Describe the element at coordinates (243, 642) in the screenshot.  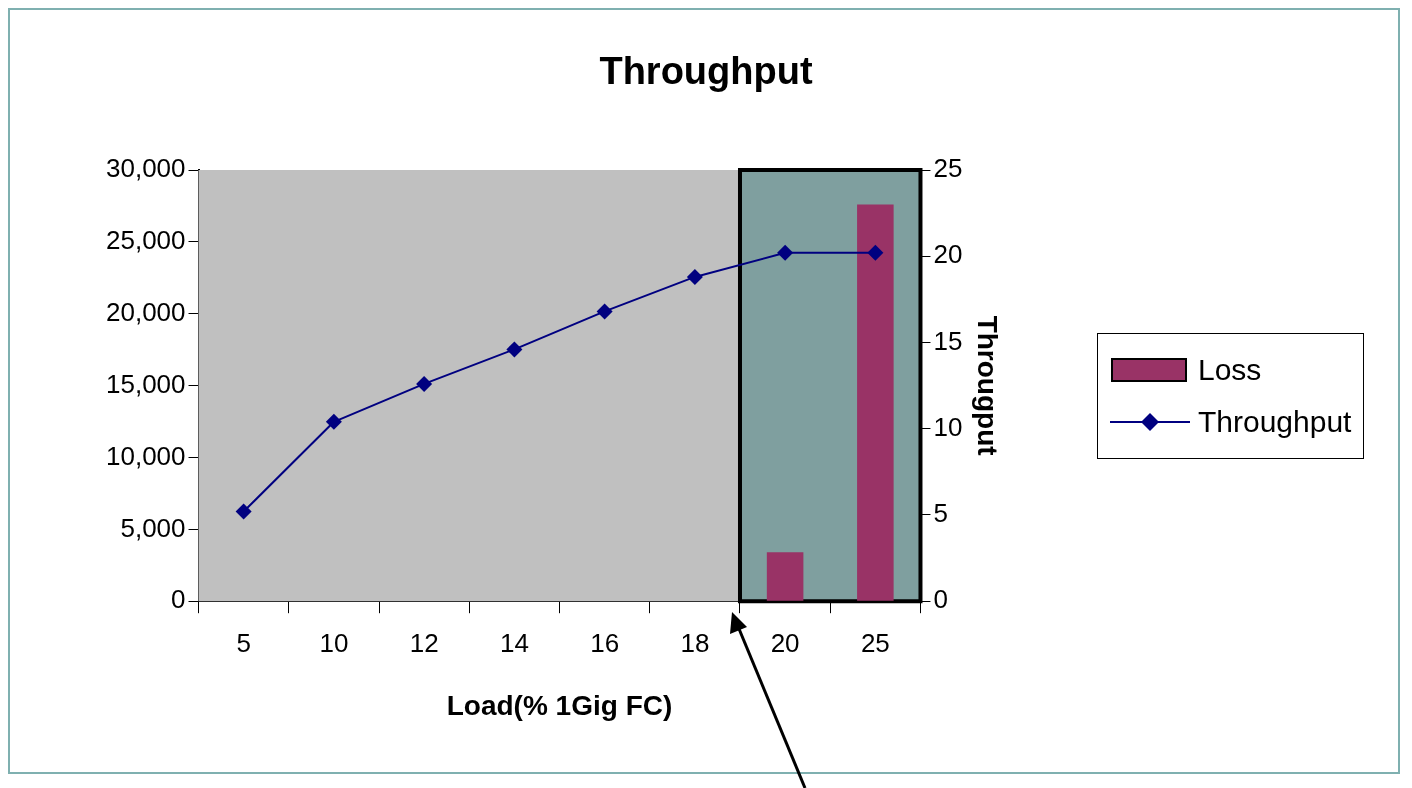
I see `x-tick-label: 5` at that location.